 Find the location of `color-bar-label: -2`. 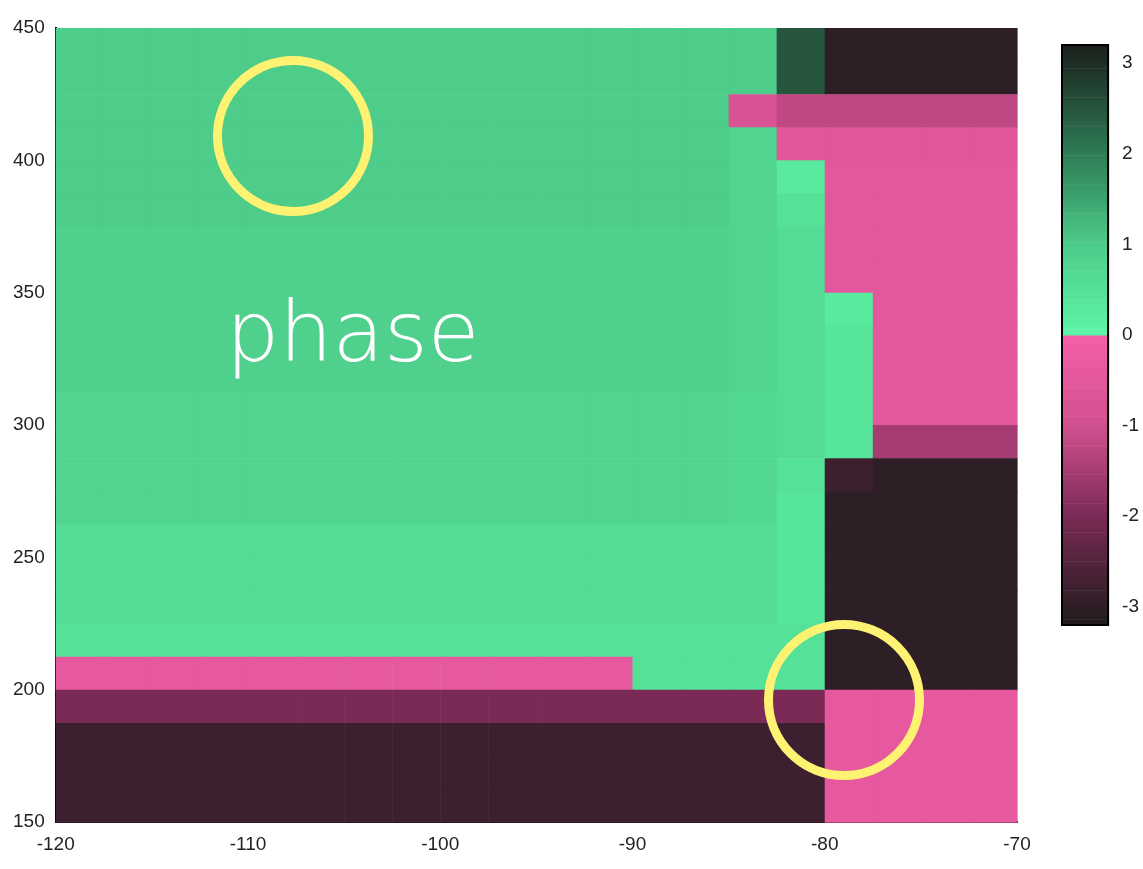

color-bar-label: -2 is located at coordinates (1131, 515).